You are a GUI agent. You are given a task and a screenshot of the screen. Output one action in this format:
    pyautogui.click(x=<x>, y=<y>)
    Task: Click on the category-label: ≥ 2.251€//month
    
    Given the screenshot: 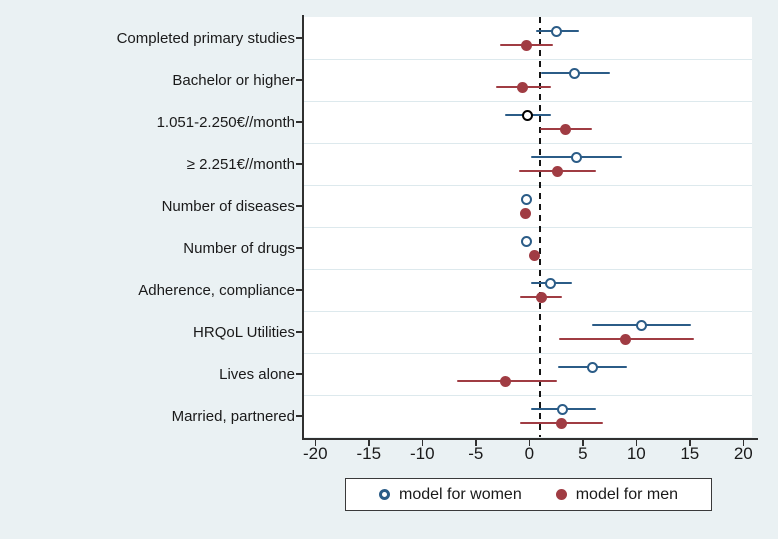 What is the action you would take?
    pyautogui.click(x=240, y=164)
    